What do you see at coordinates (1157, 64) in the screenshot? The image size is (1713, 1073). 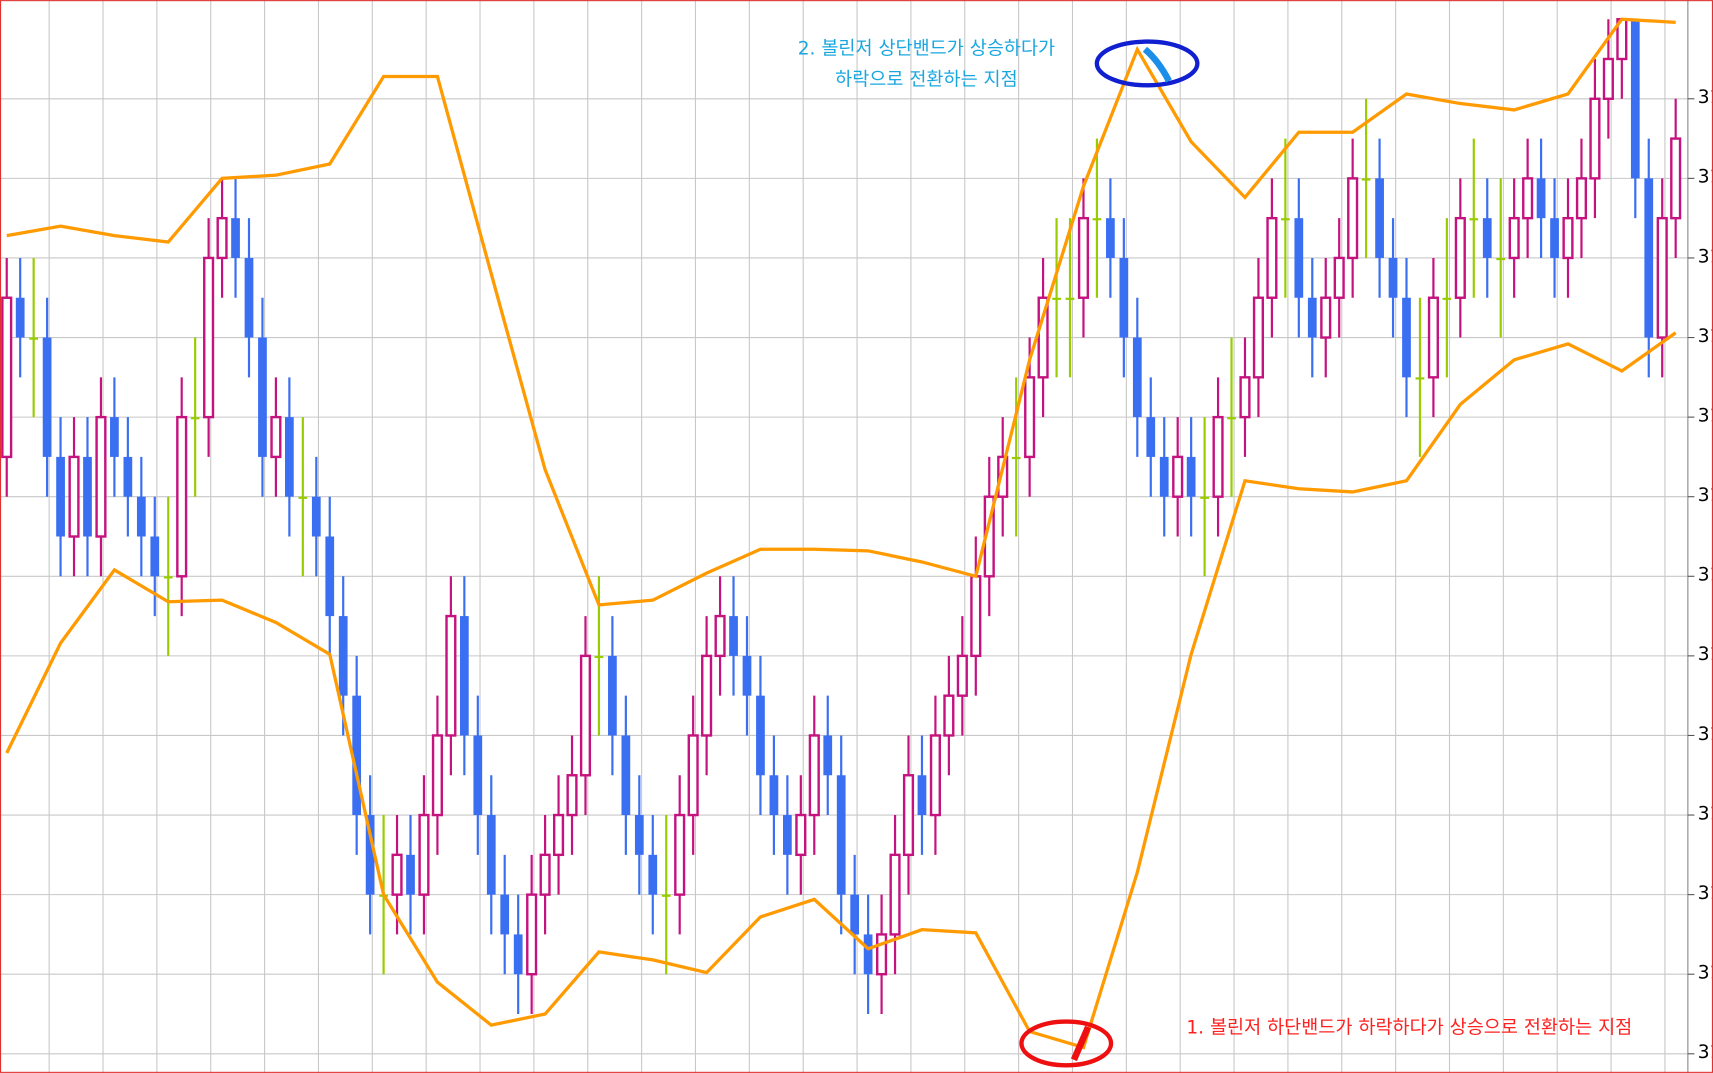 I see `highlight-arc` at bounding box center [1157, 64].